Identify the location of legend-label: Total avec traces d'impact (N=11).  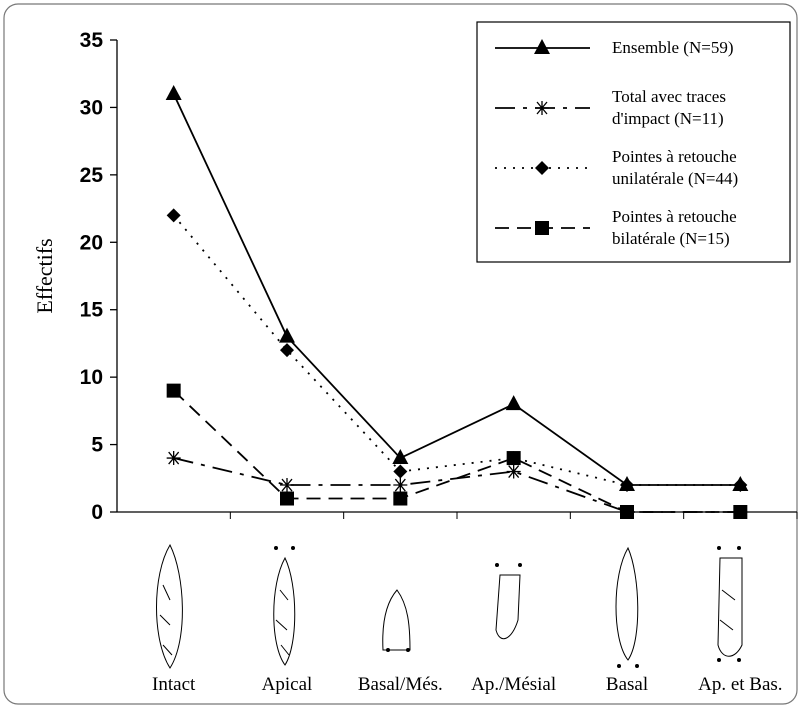
(669, 107).